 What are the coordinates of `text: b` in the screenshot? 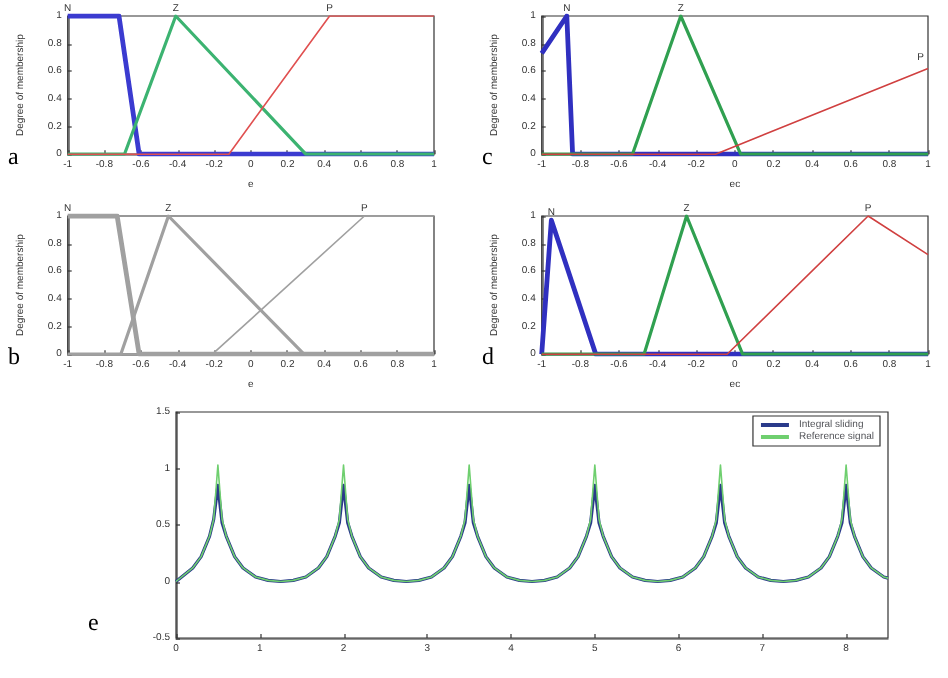 It's located at (14, 356).